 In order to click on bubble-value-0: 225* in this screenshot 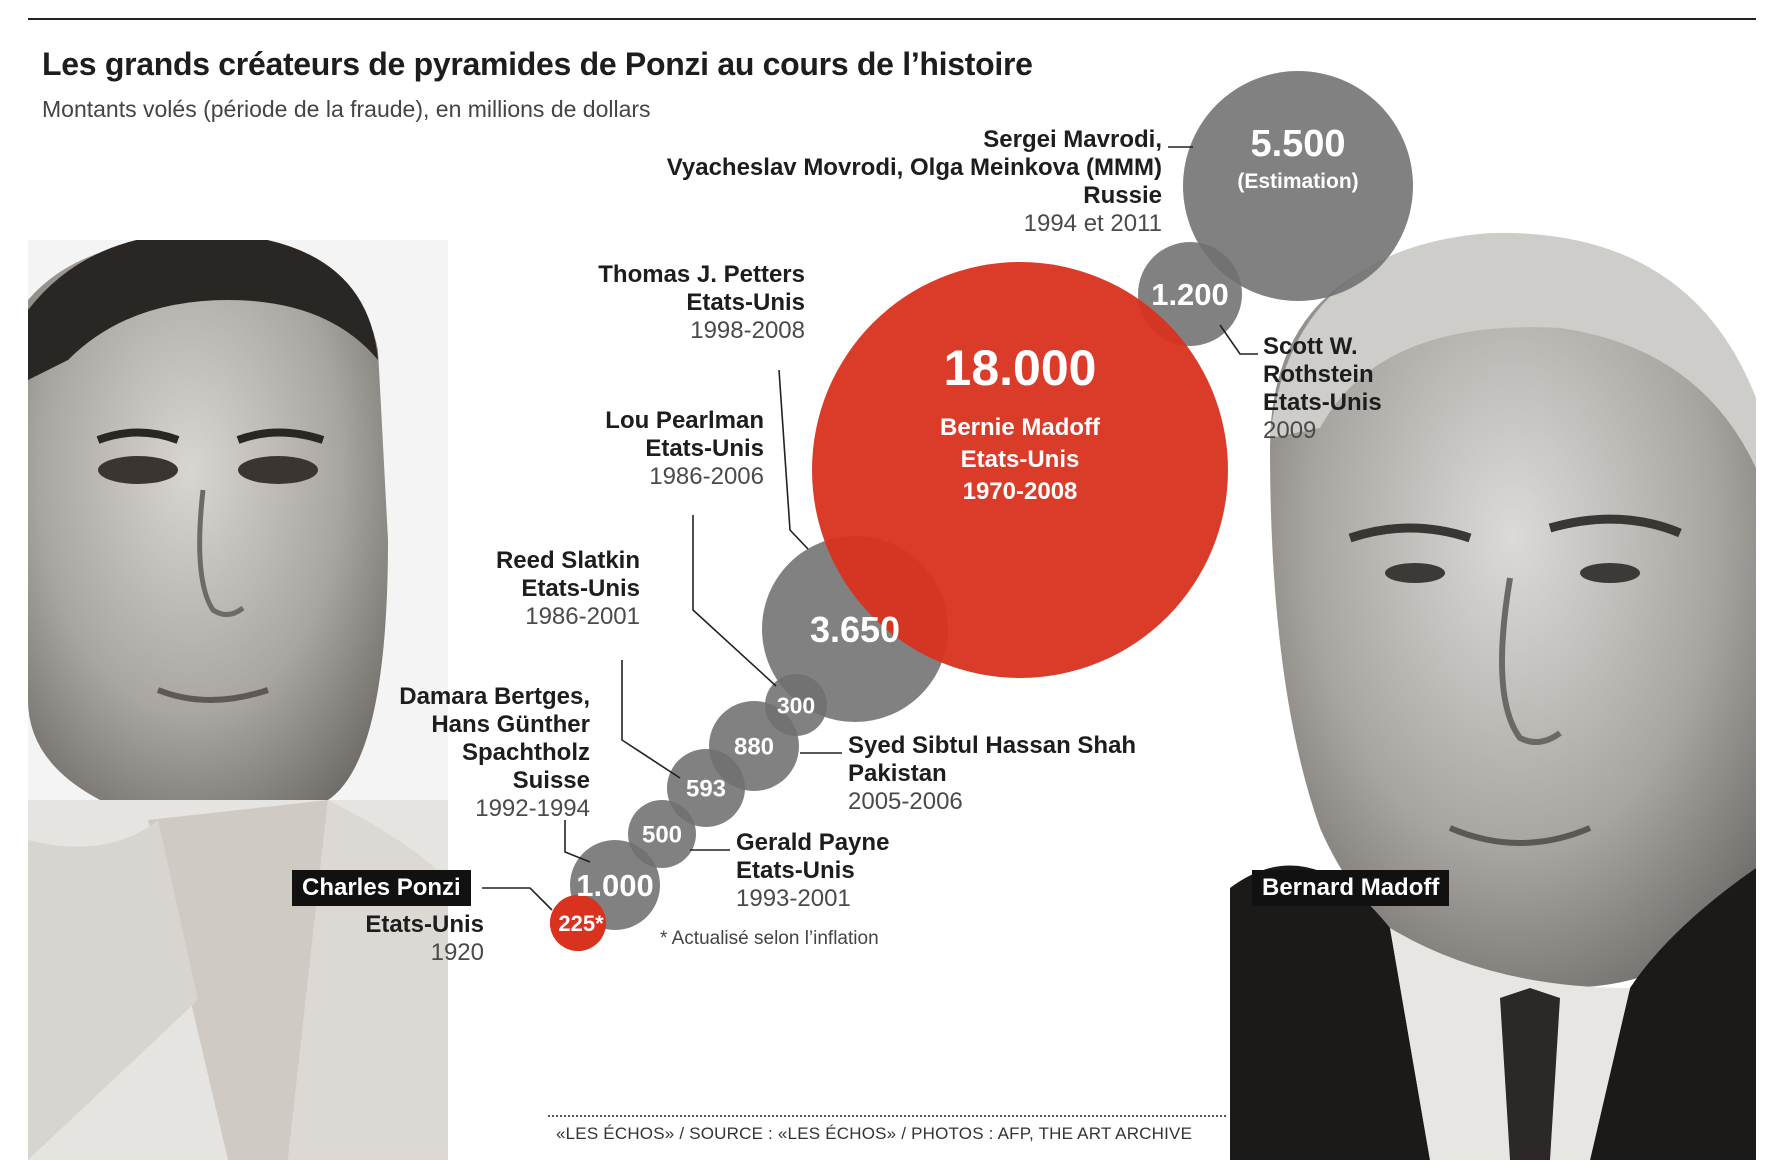, I will do `click(581, 923)`.